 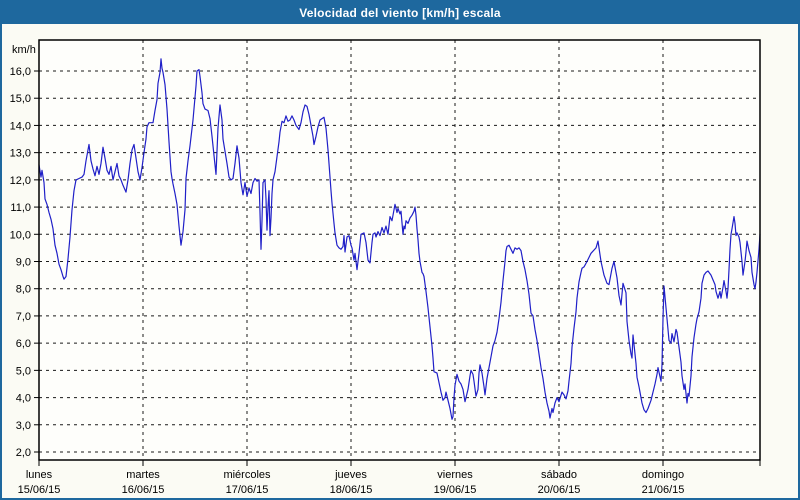 What do you see at coordinates (247, 490) in the screenshot?
I see `date-label: 17/06/15` at bounding box center [247, 490].